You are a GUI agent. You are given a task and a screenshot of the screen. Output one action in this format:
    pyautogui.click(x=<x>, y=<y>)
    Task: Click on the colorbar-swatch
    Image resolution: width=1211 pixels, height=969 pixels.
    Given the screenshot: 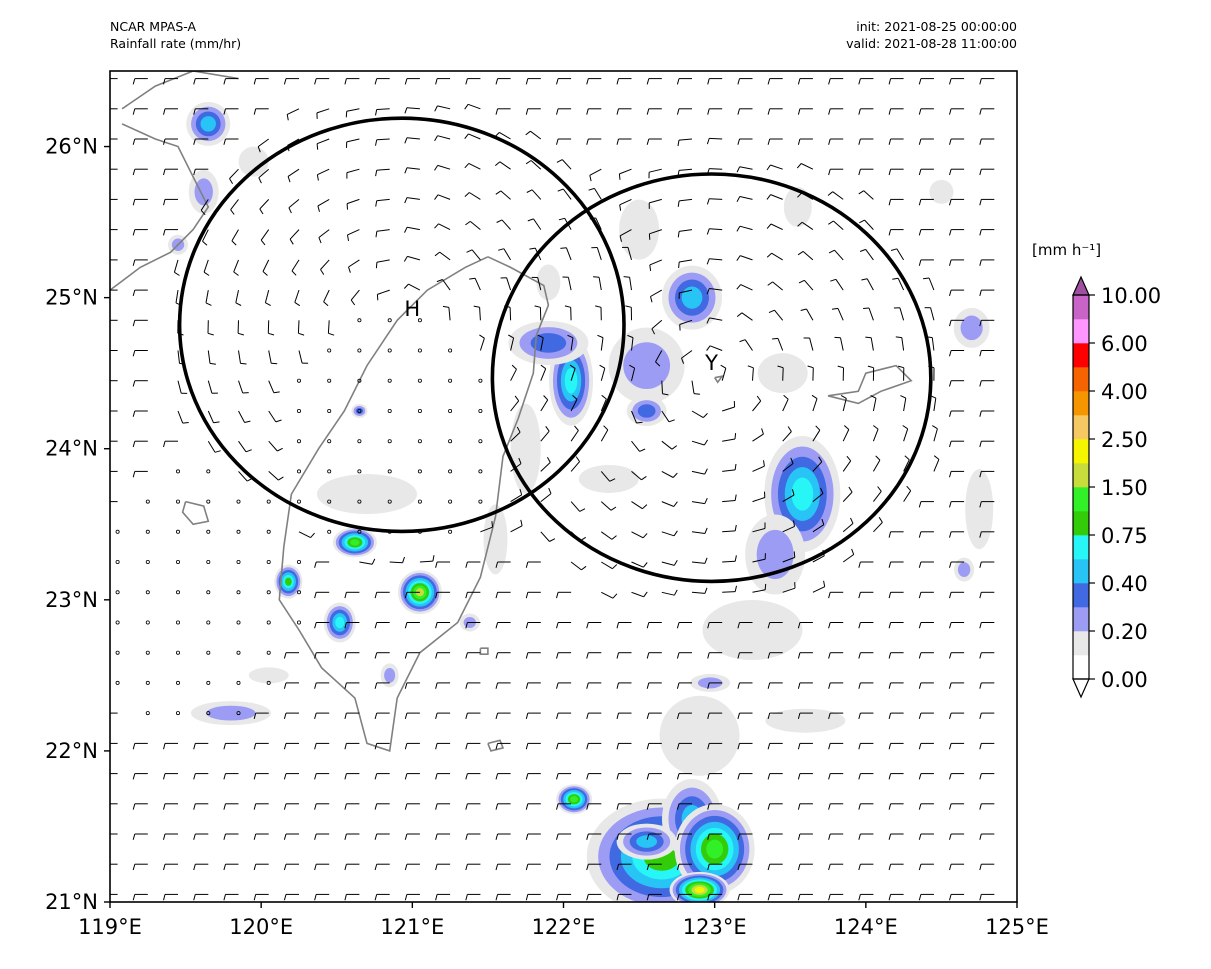 What is the action you would take?
    pyautogui.click(x=1081, y=475)
    